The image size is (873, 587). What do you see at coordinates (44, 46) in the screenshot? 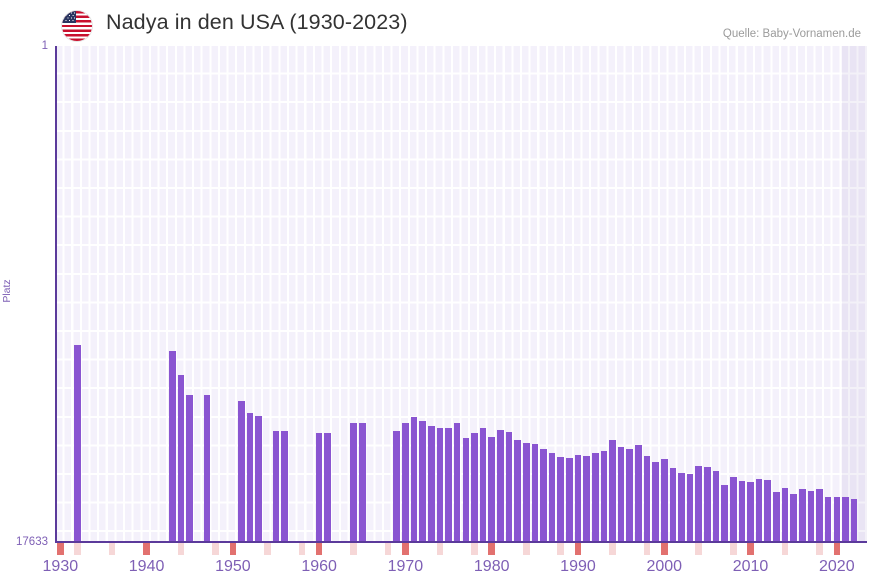
I see `y-axis-top-label: 1` at bounding box center [44, 46].